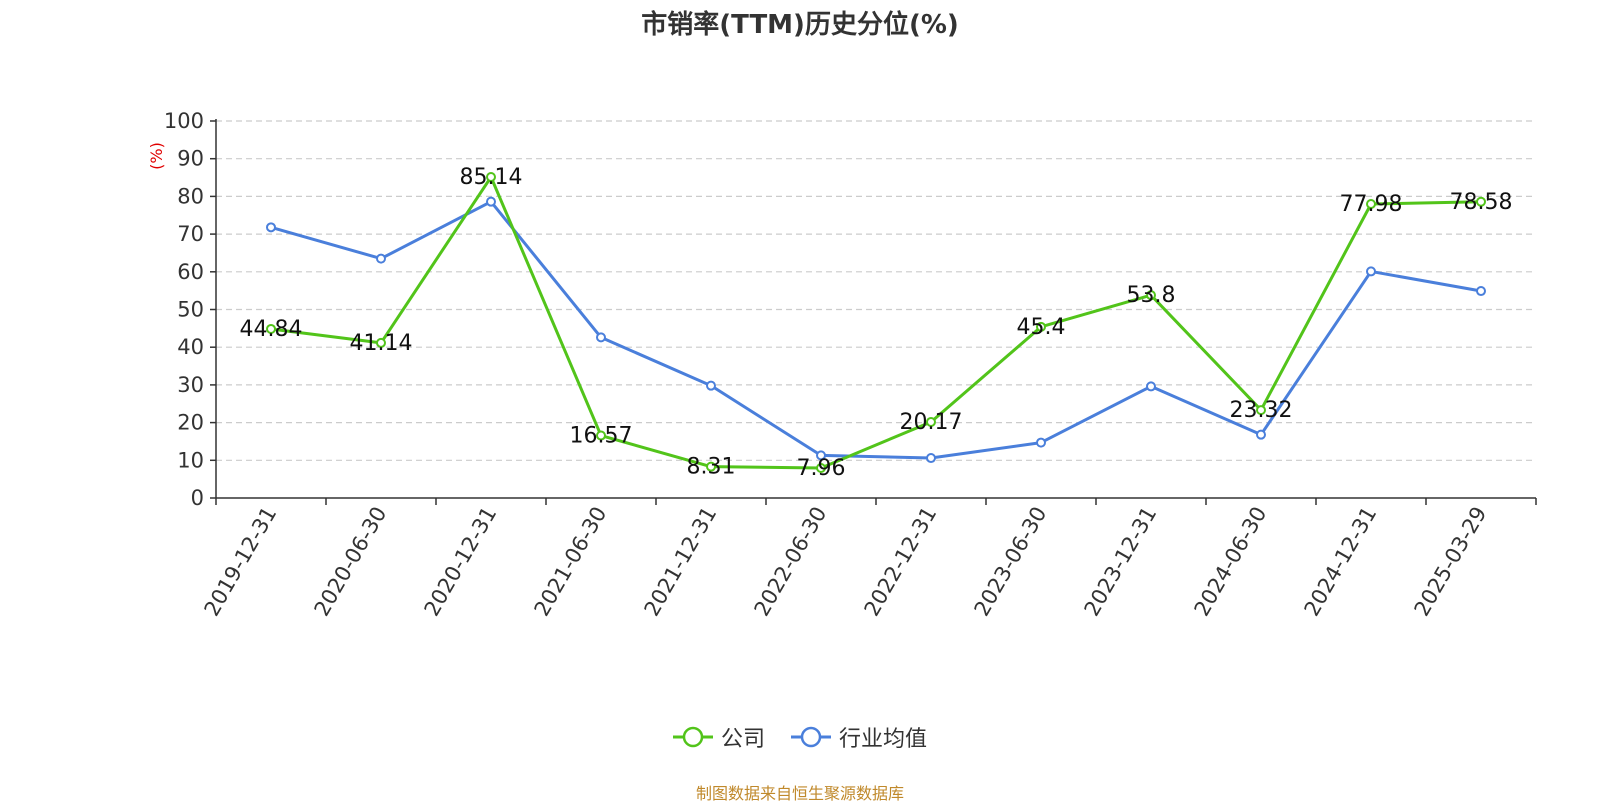 The height and width of the screenshot is (804, 1600). Describe the element at coordinates (883, 739) in the screenshot. I see `legend-label-industry: 行业均值` at that location.